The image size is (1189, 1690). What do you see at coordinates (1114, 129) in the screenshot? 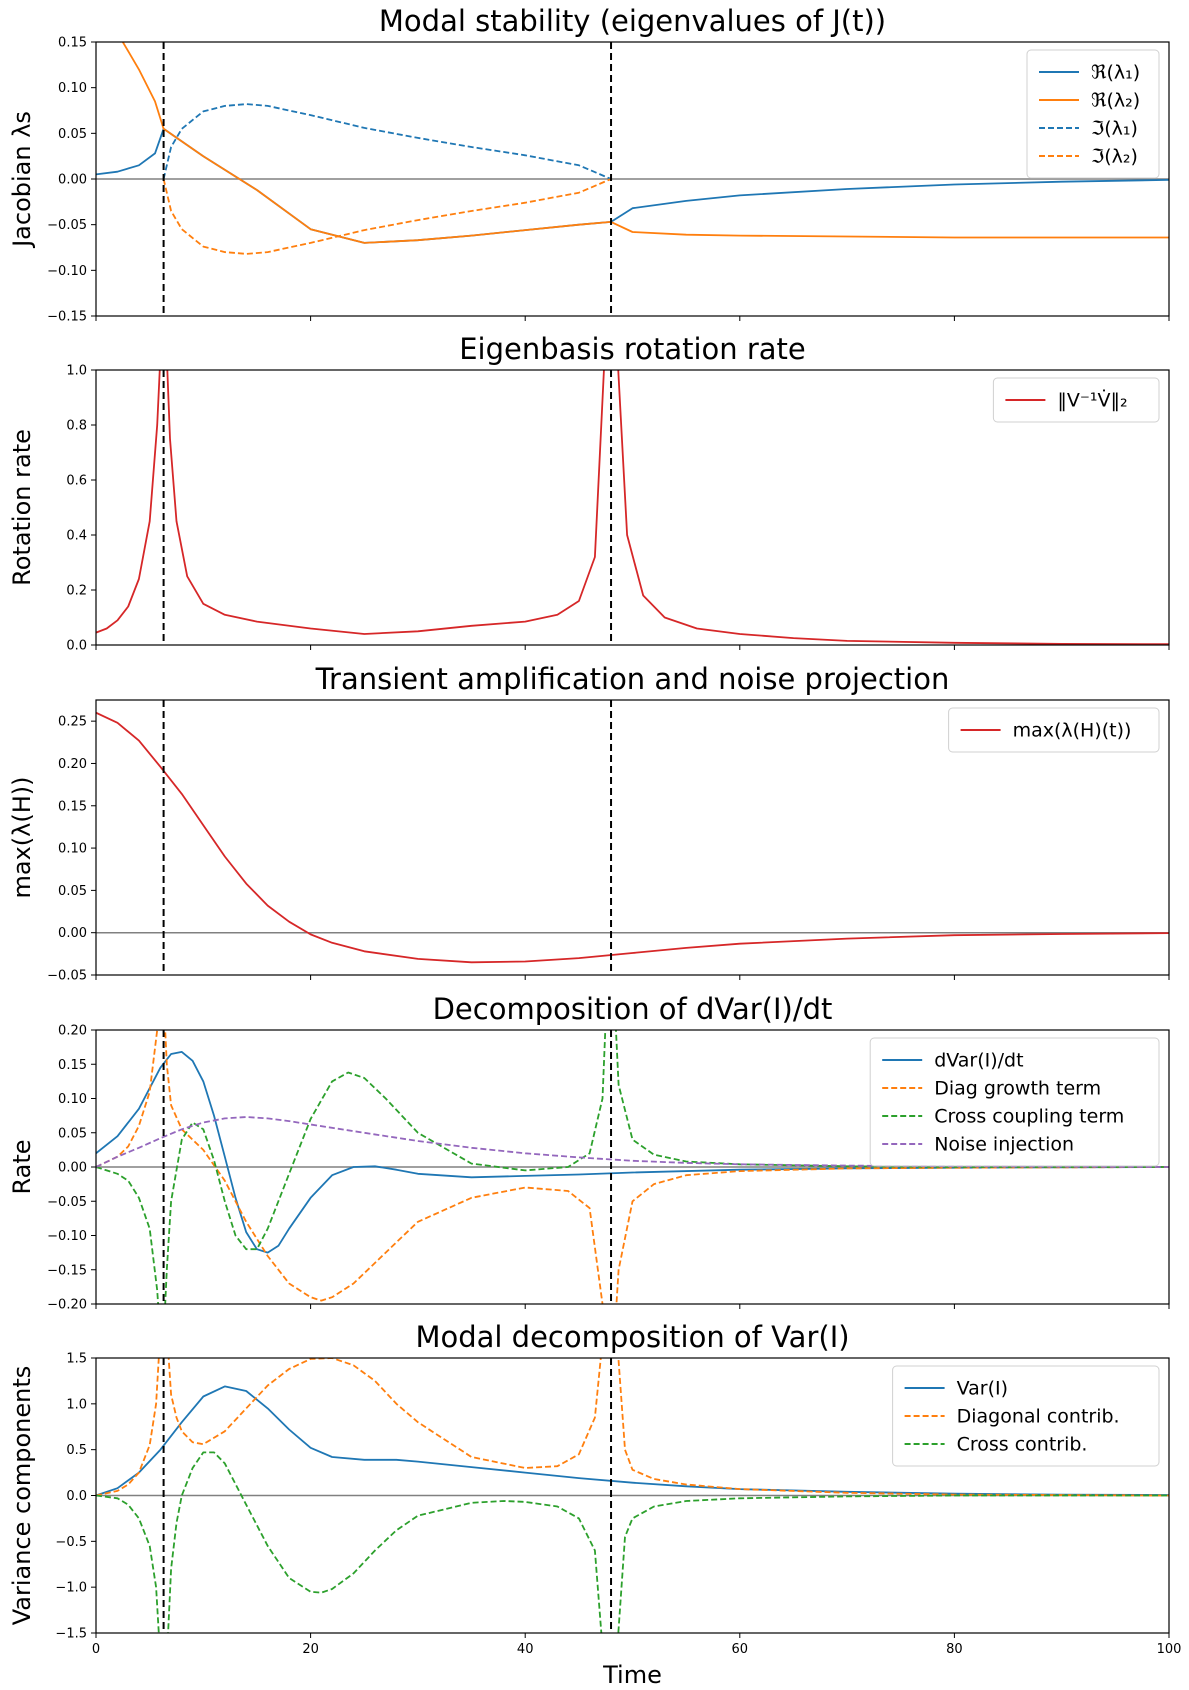
I see `legend-entry: ℑ(λ₁)` at bounding box center [1114, 129].